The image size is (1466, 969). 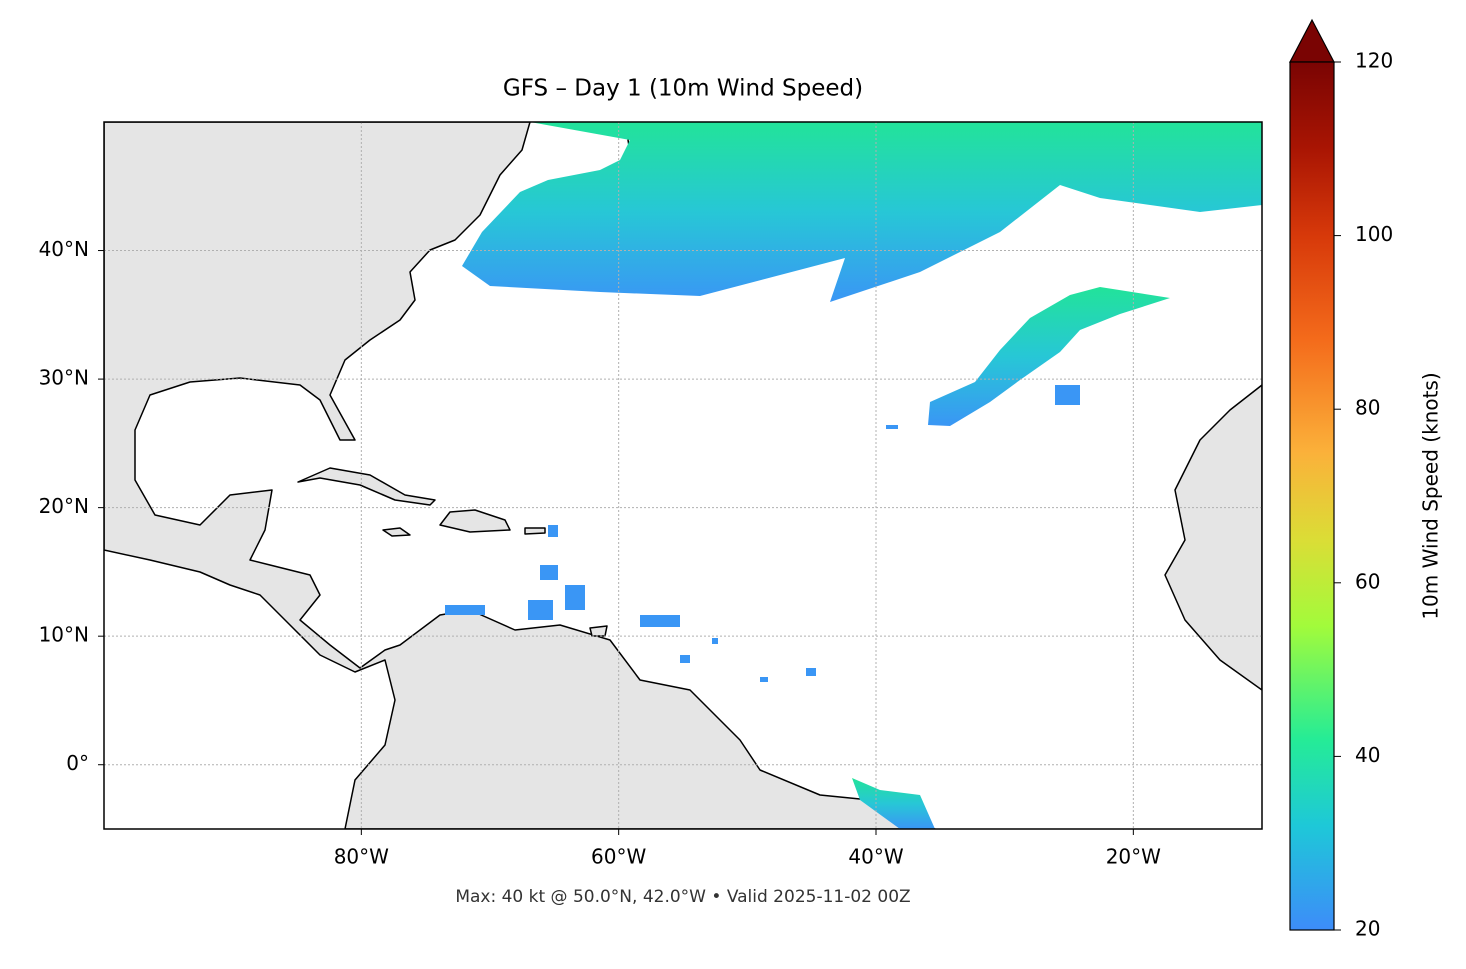 What do you see at coordinates (1374, 234) in the screenshot?
I see `colorbar-tick-label: 100` at bounding box center [1374, 234].